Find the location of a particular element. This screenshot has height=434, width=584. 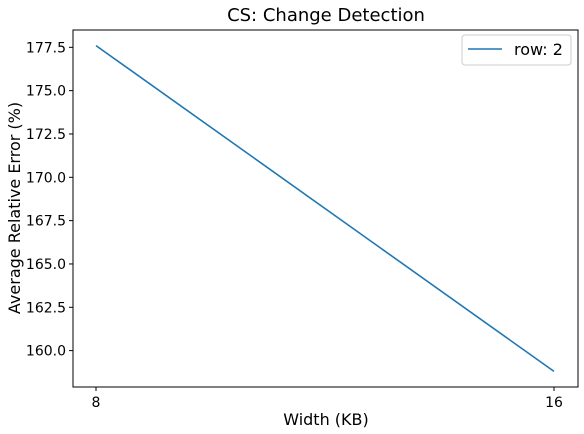

legend-label: row: 2 is located at coordinates (538, 49).